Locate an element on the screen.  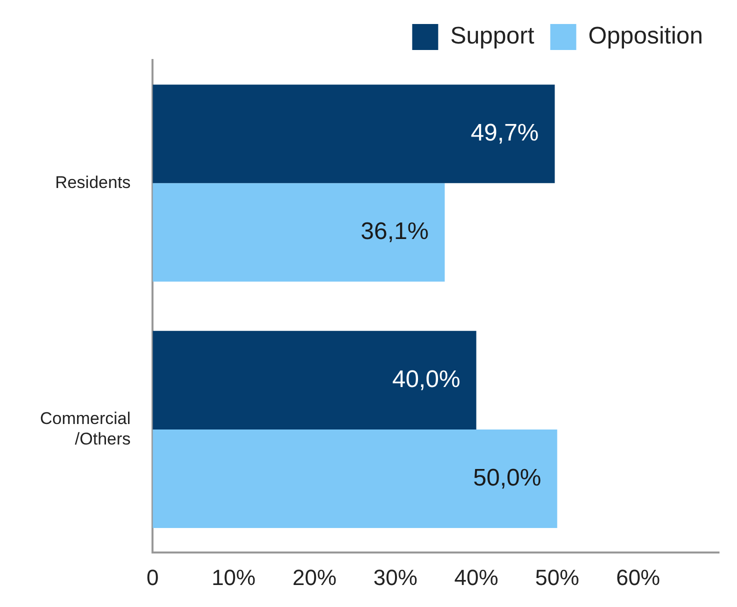
data-label: 50,0% is located at coordinates (507, 478).